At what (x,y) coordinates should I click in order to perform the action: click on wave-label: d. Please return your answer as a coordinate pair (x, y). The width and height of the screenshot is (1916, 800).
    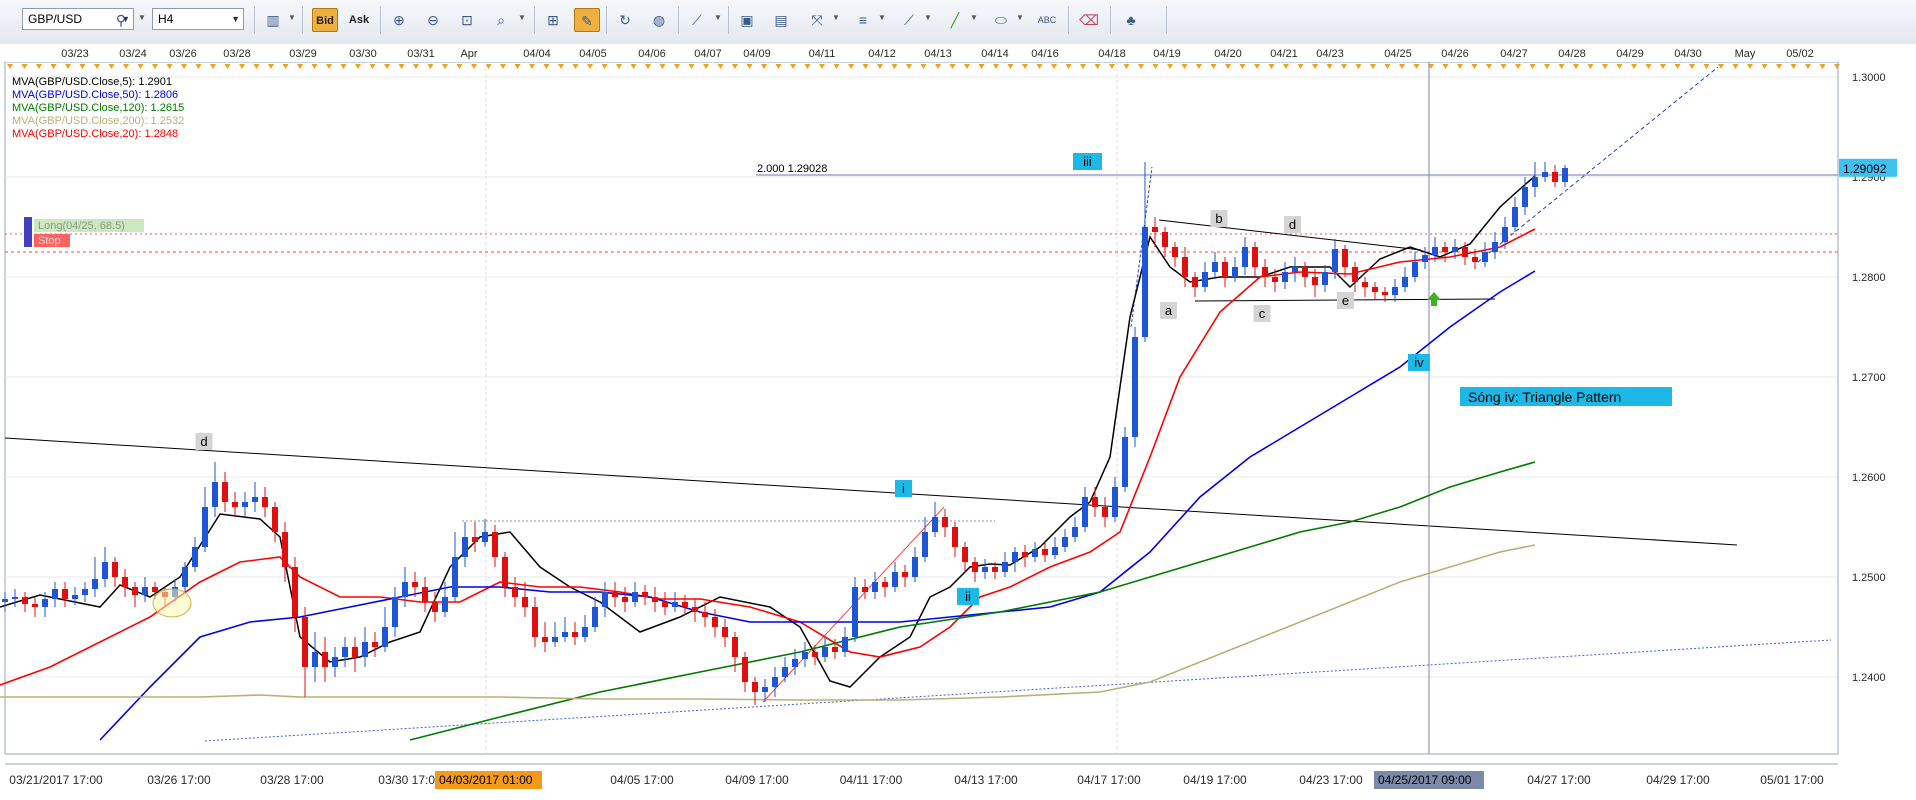
    Looking at the image, I should click on (203, 441).